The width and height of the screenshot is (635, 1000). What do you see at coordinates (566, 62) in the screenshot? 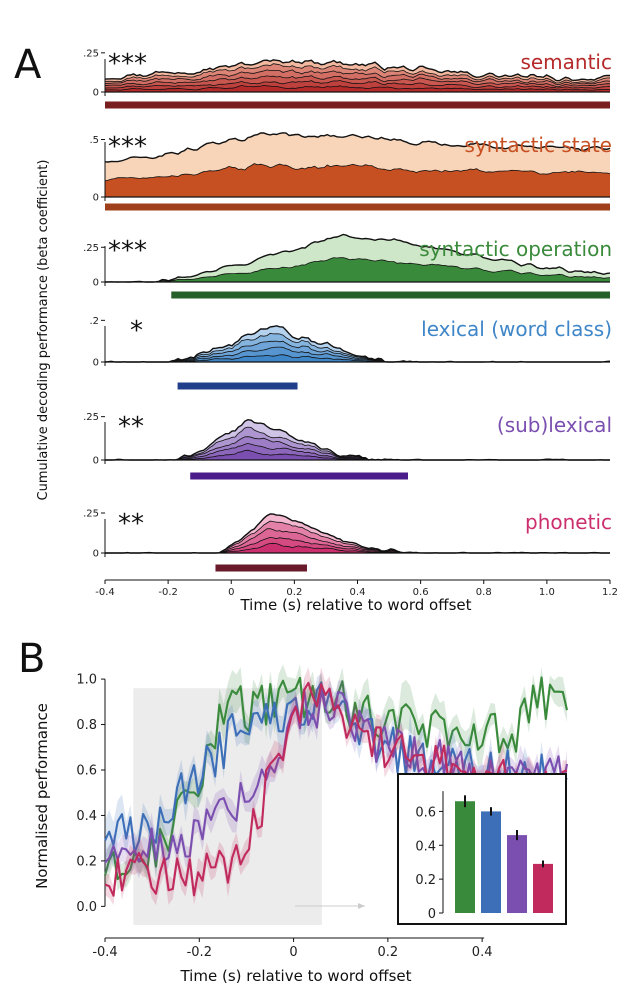
I see `feature-label: semantic` at bounding box center [566, 62].